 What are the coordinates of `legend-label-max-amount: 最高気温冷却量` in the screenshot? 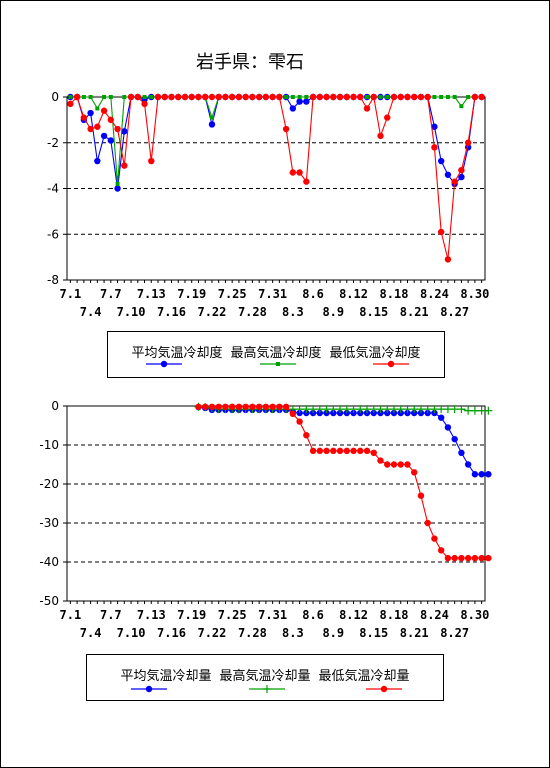 It's located at (265, 676).